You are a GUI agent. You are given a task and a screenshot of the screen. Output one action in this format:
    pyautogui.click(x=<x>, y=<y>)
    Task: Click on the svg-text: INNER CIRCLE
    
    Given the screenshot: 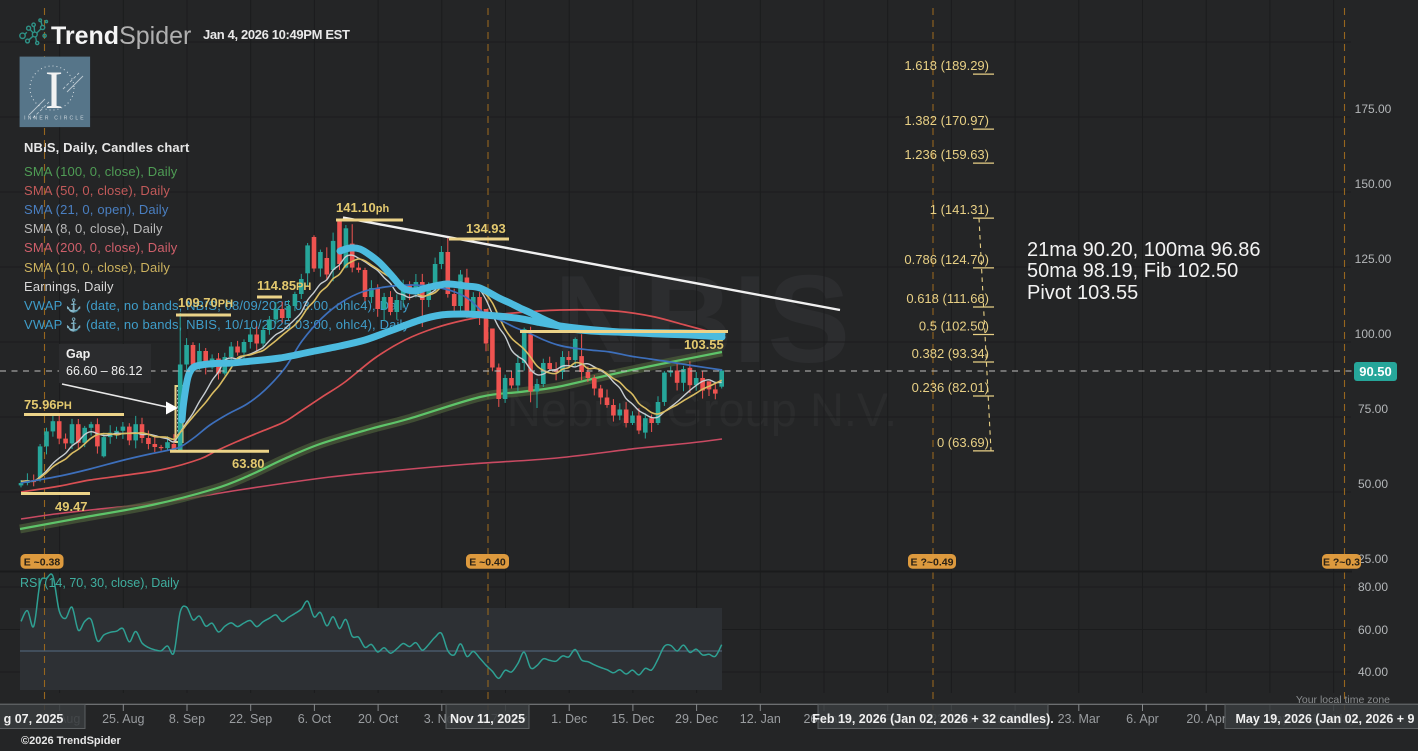 What is the action you would take?
    pyautogui.click(x=55, y=119)
    